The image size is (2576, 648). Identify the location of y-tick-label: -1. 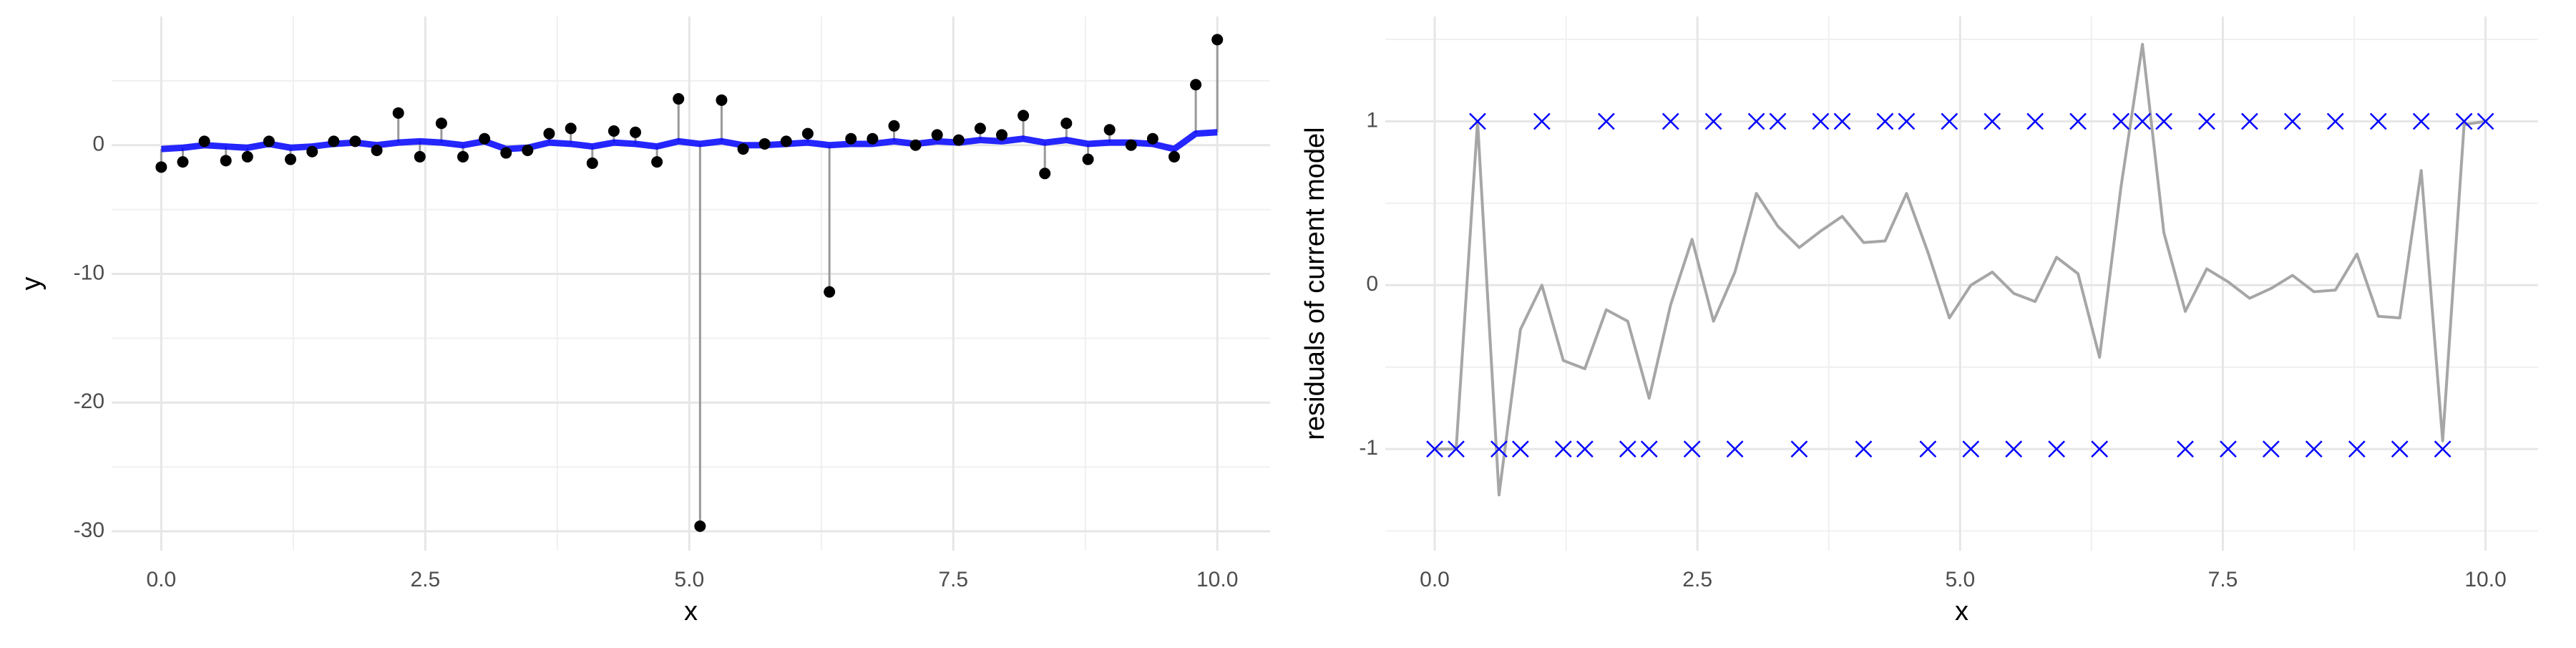
(1368, 448).